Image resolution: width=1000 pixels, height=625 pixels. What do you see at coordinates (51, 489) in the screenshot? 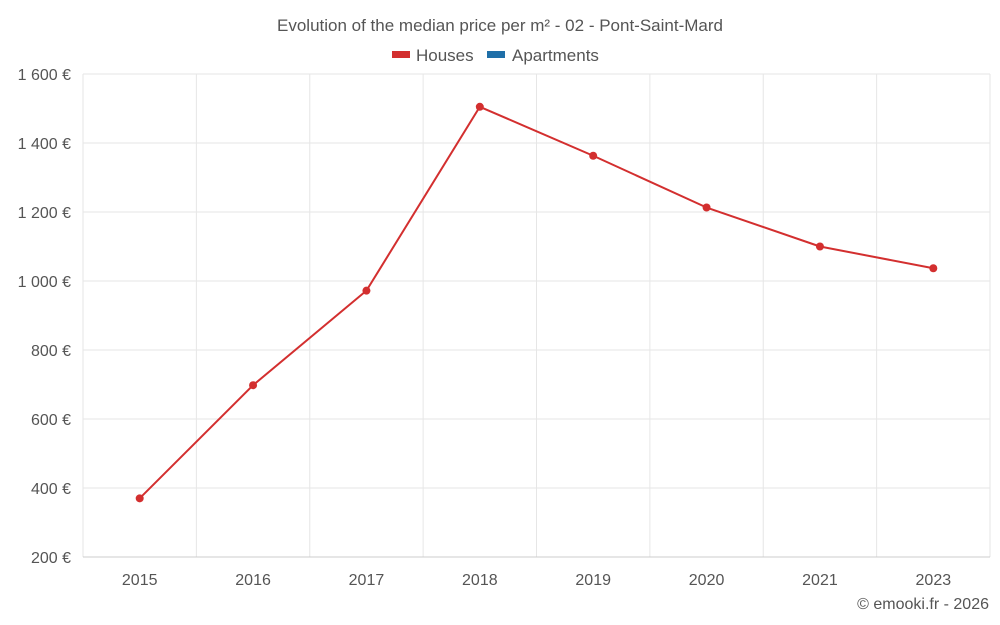
I see `y-tick-label: 400 €` at bounding box center [51, 489].